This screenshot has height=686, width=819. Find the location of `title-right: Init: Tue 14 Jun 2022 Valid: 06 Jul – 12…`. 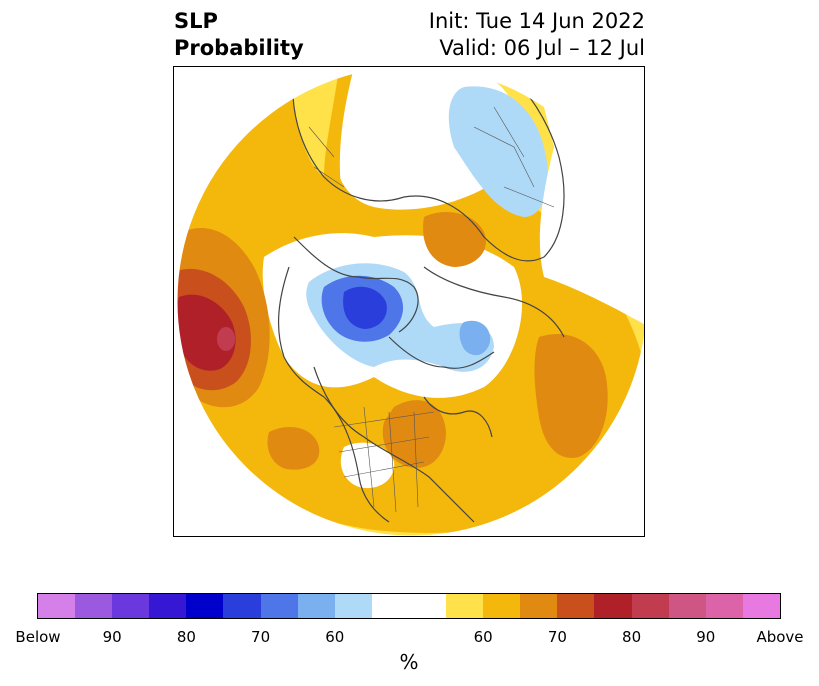

title-right: Init: Tue 14 Jun 2022 Valid: 06 Jul – 12… is located at coordinates (537, 35).